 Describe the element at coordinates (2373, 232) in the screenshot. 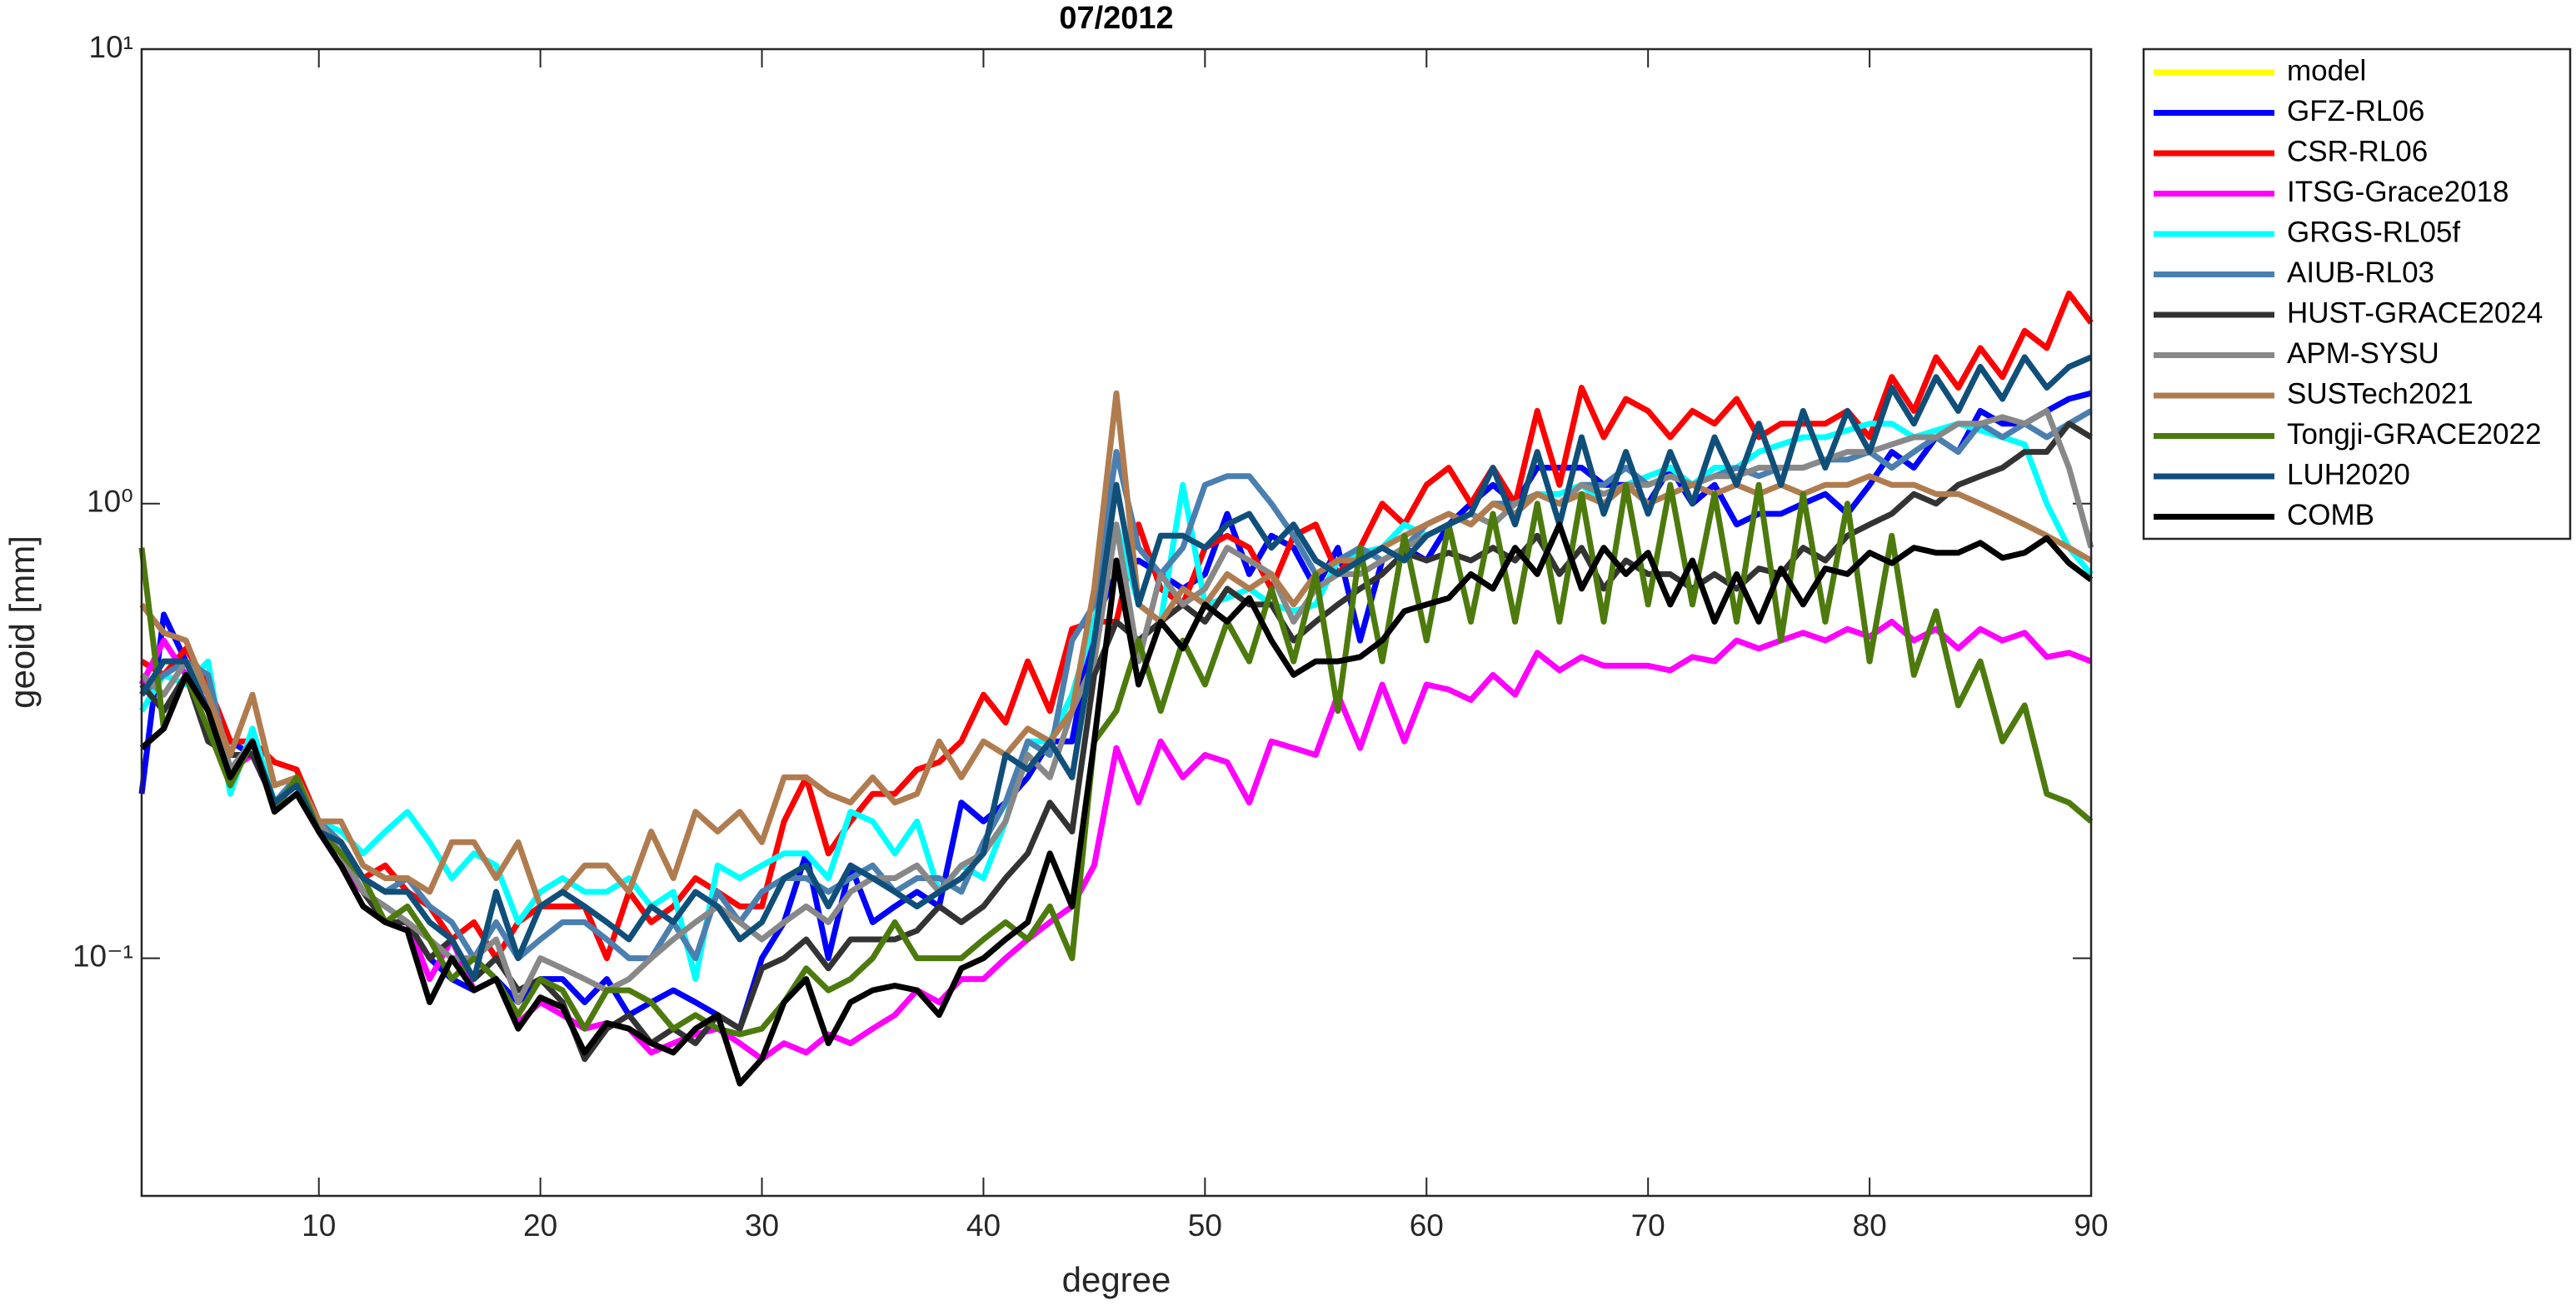

I see `legend-label: GRGS-RL05f` at that location.